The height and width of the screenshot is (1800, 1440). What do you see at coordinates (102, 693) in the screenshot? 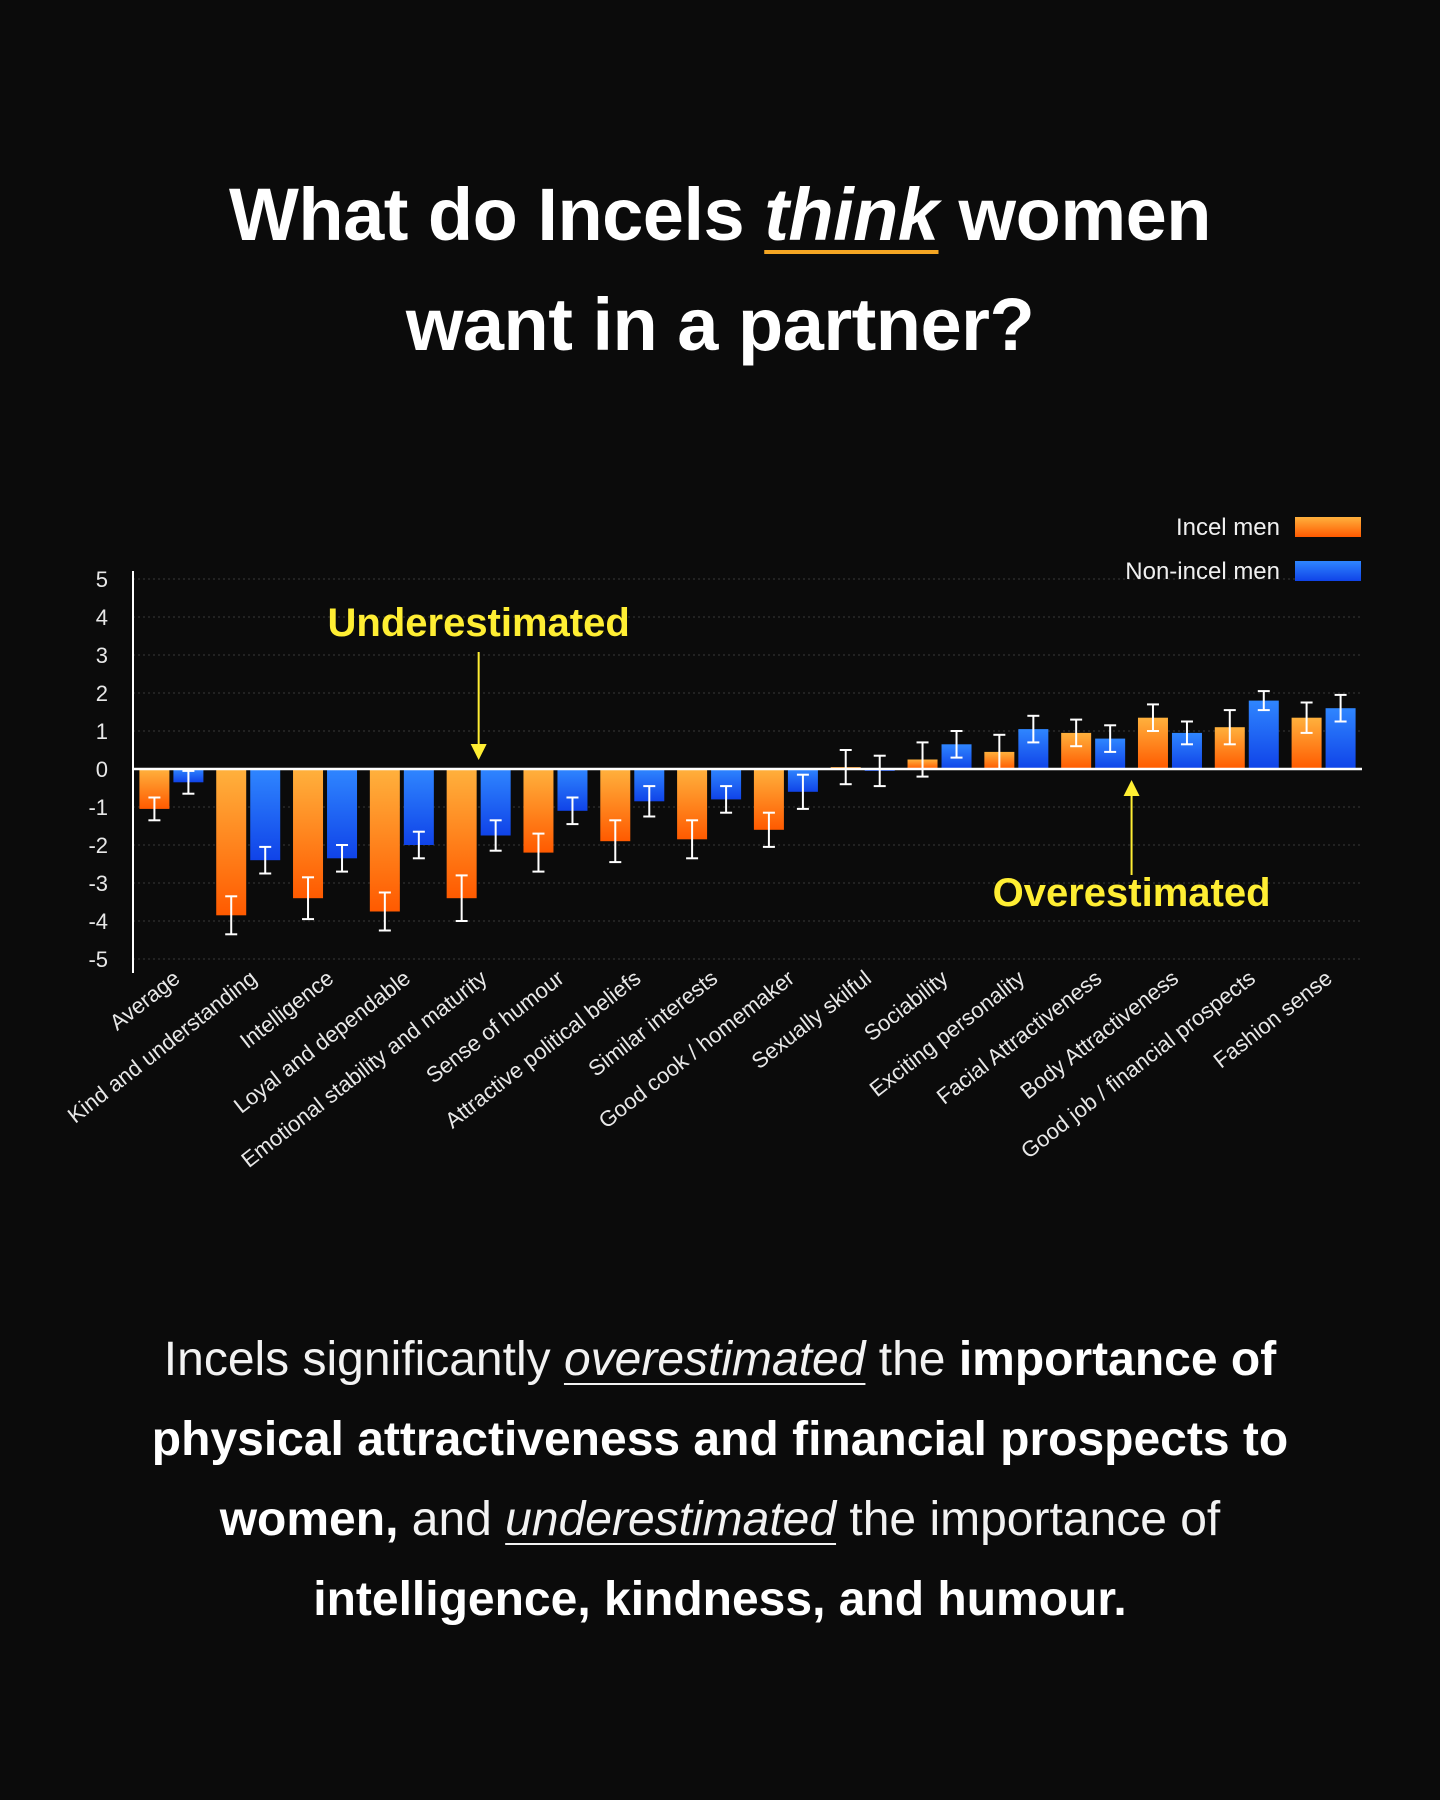
I see `y-tick-label: 2` at bounding box center [102, 693].